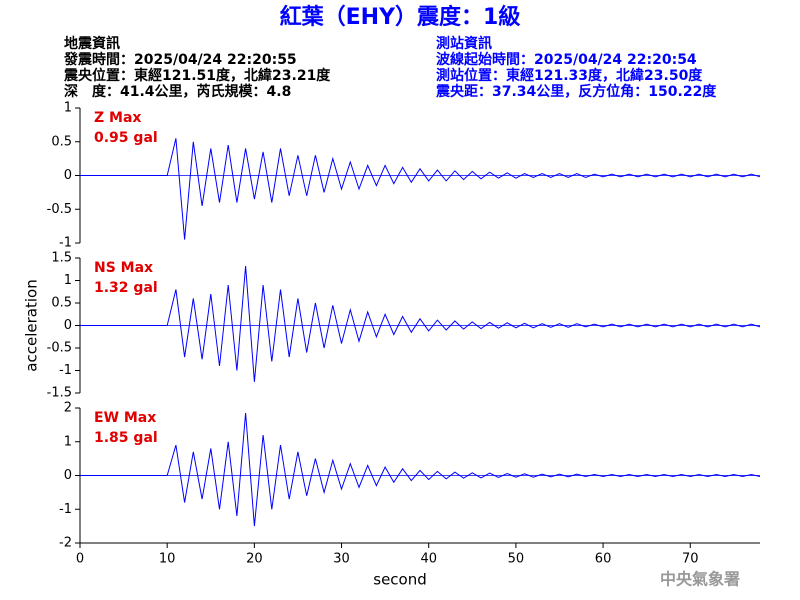 The height and width of the screenshot is (600, 800). What do you see at coordinates (700, 579) in the screenshot?
I see `footer: 中央氣象署` at bounding box center [700, 579].